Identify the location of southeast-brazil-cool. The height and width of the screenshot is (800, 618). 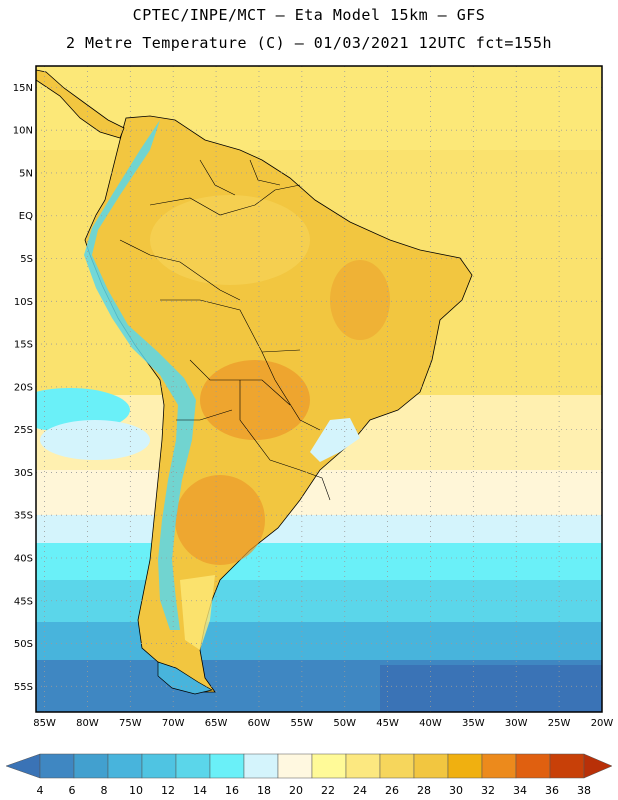
(335, 440).